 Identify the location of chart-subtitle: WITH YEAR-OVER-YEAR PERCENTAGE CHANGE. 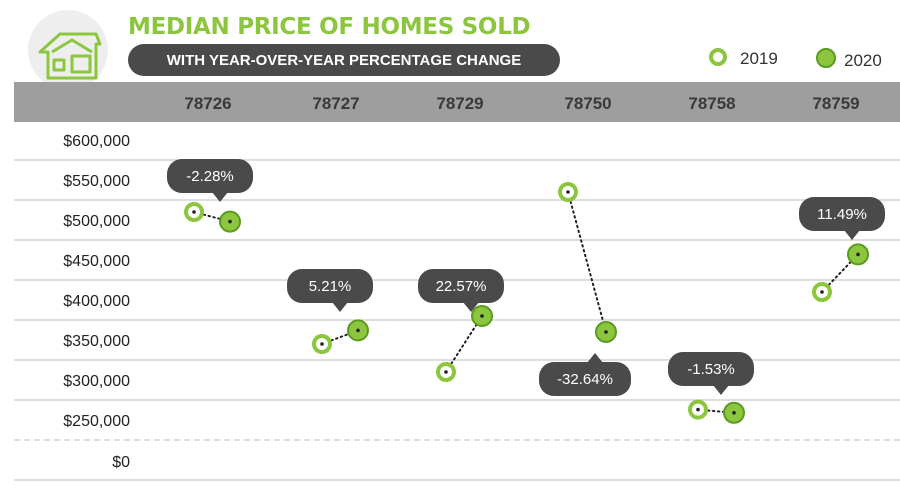
(344, 60).